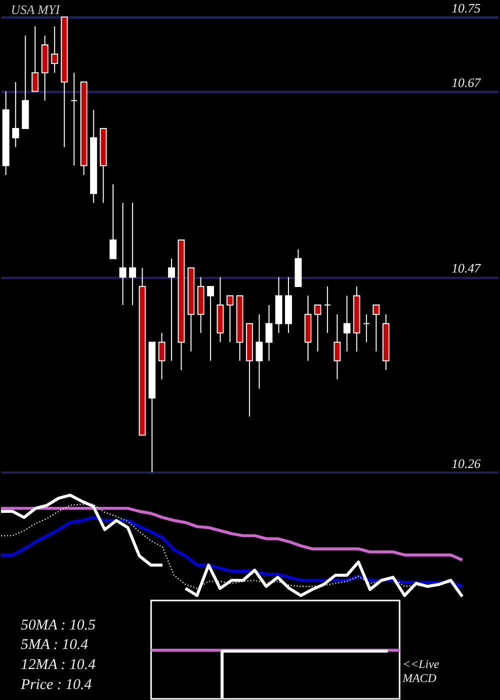 The image size is (500, 700). What do you see at coordinates (35, 10) in the screenshot?
I see `chart-title: USA MYI` at bounding box center [35, 10].